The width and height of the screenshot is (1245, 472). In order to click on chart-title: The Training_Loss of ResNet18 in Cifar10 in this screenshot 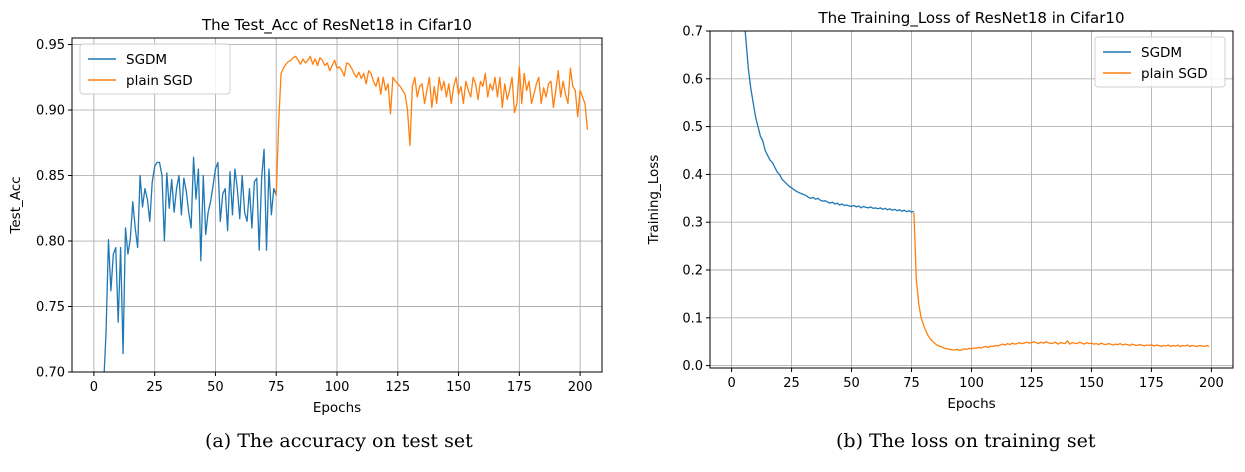, I will do `click(970, 18)`.